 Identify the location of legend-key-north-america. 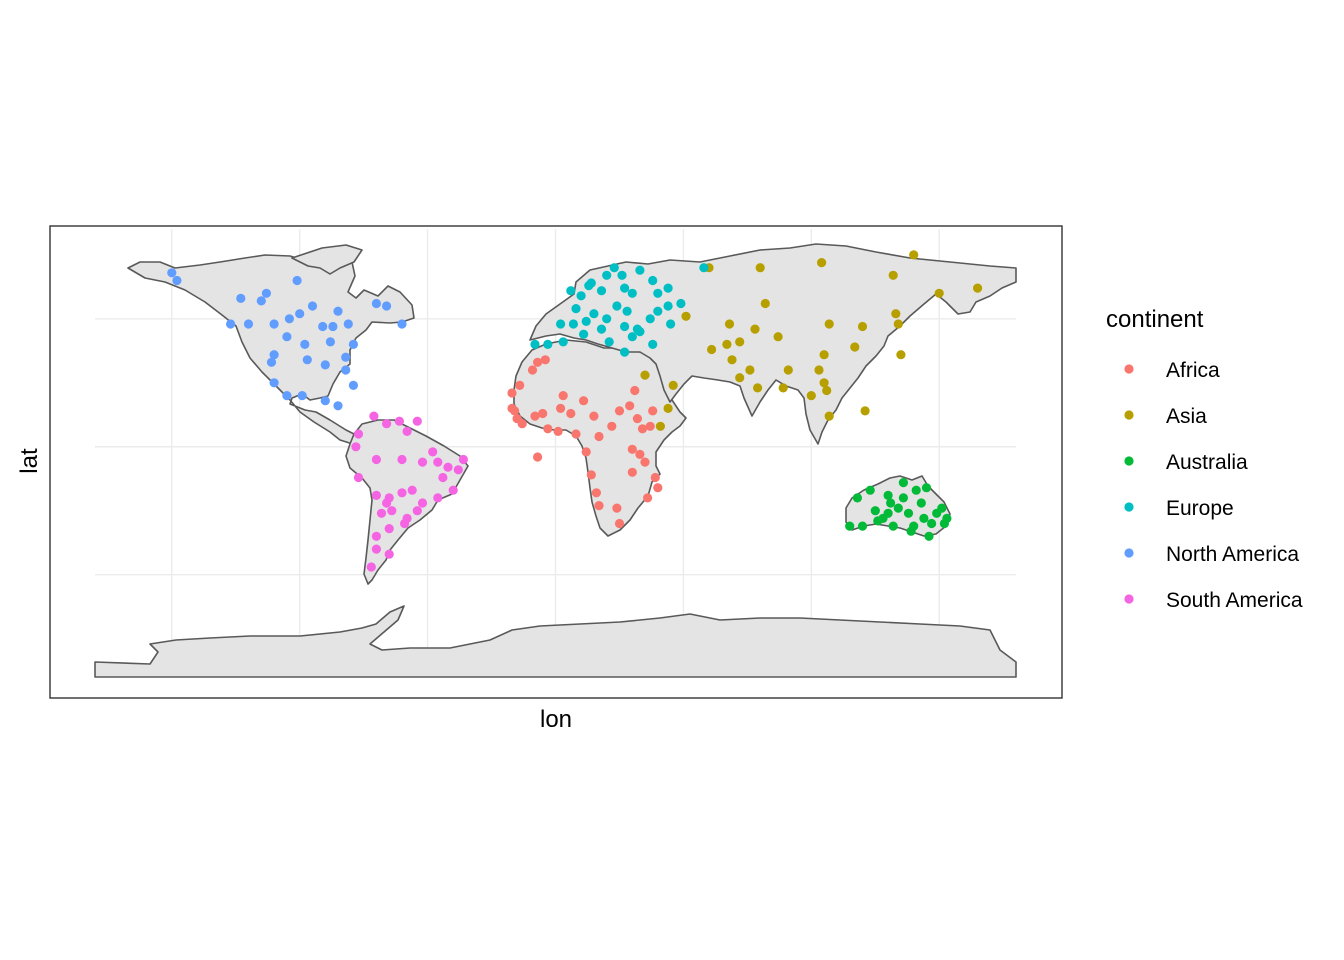
(1129, 553).